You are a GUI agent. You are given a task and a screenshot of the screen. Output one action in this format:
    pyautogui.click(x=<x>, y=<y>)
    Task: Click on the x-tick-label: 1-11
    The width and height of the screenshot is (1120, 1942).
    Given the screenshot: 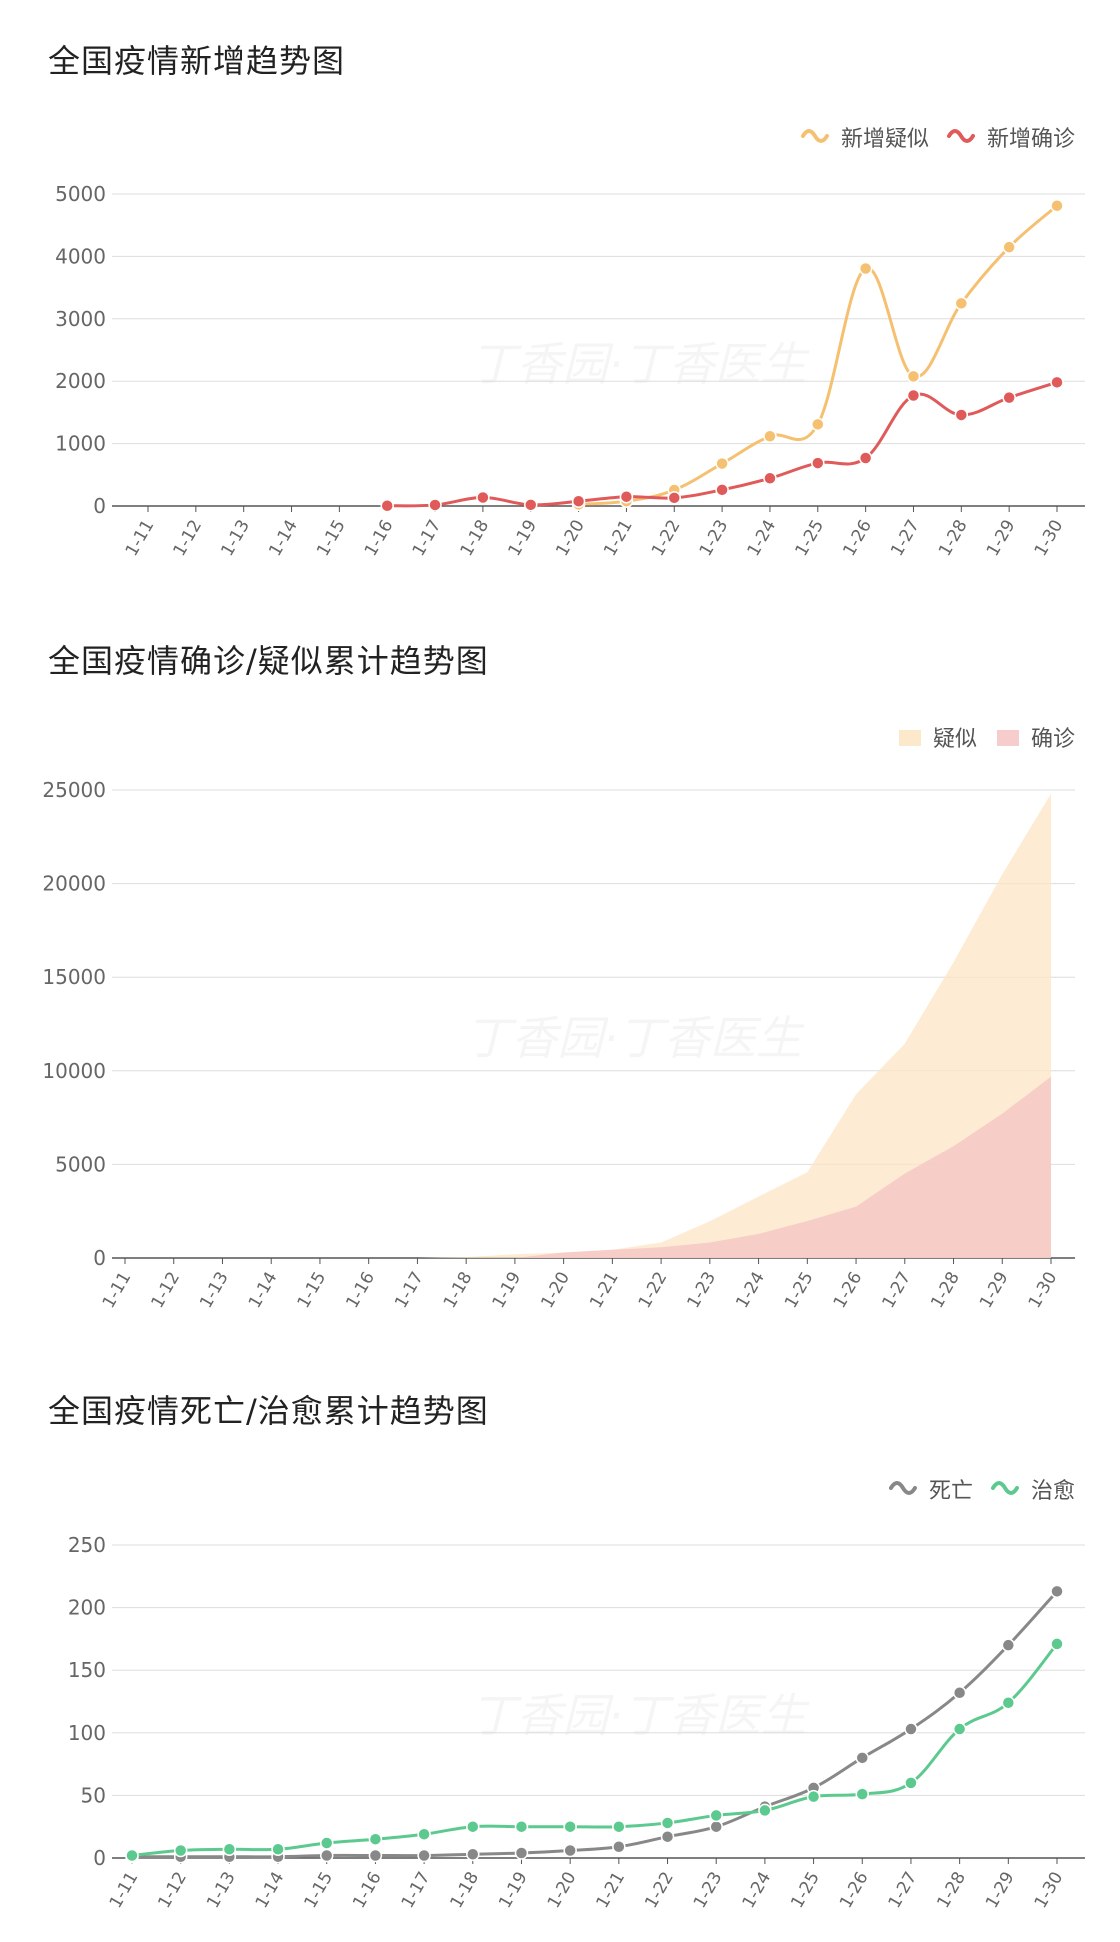 What is the action you would take?
    pyautogui.click(x=124, y=1890)
    